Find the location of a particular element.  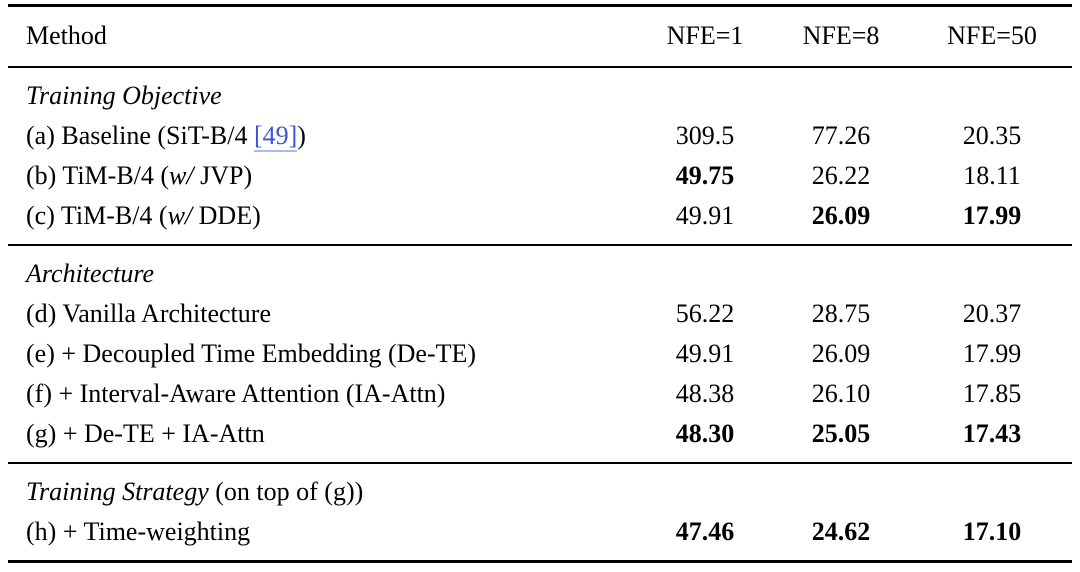

section-title-training-strategy: Training Strategy (on top of (g)) is located at coordinates (540, 487).